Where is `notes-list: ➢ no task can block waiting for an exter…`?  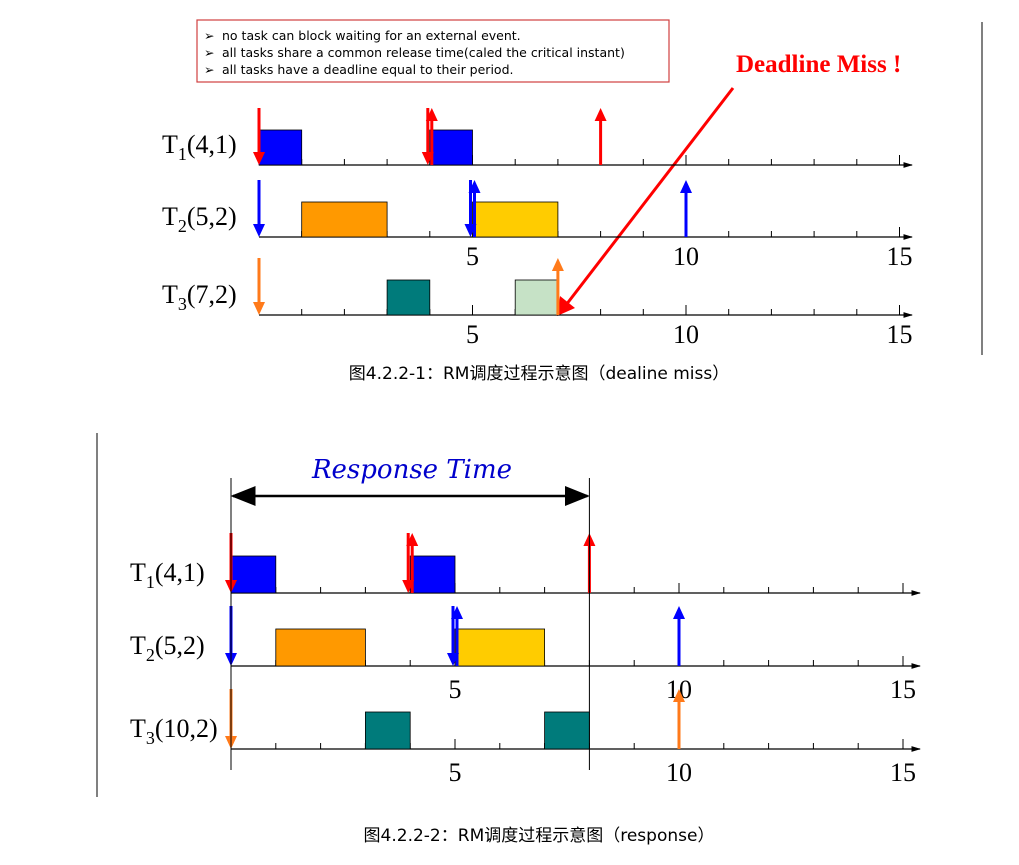
notes-list: ➢ no task can block waiting for an exter… is located at coordinates (414, 52).